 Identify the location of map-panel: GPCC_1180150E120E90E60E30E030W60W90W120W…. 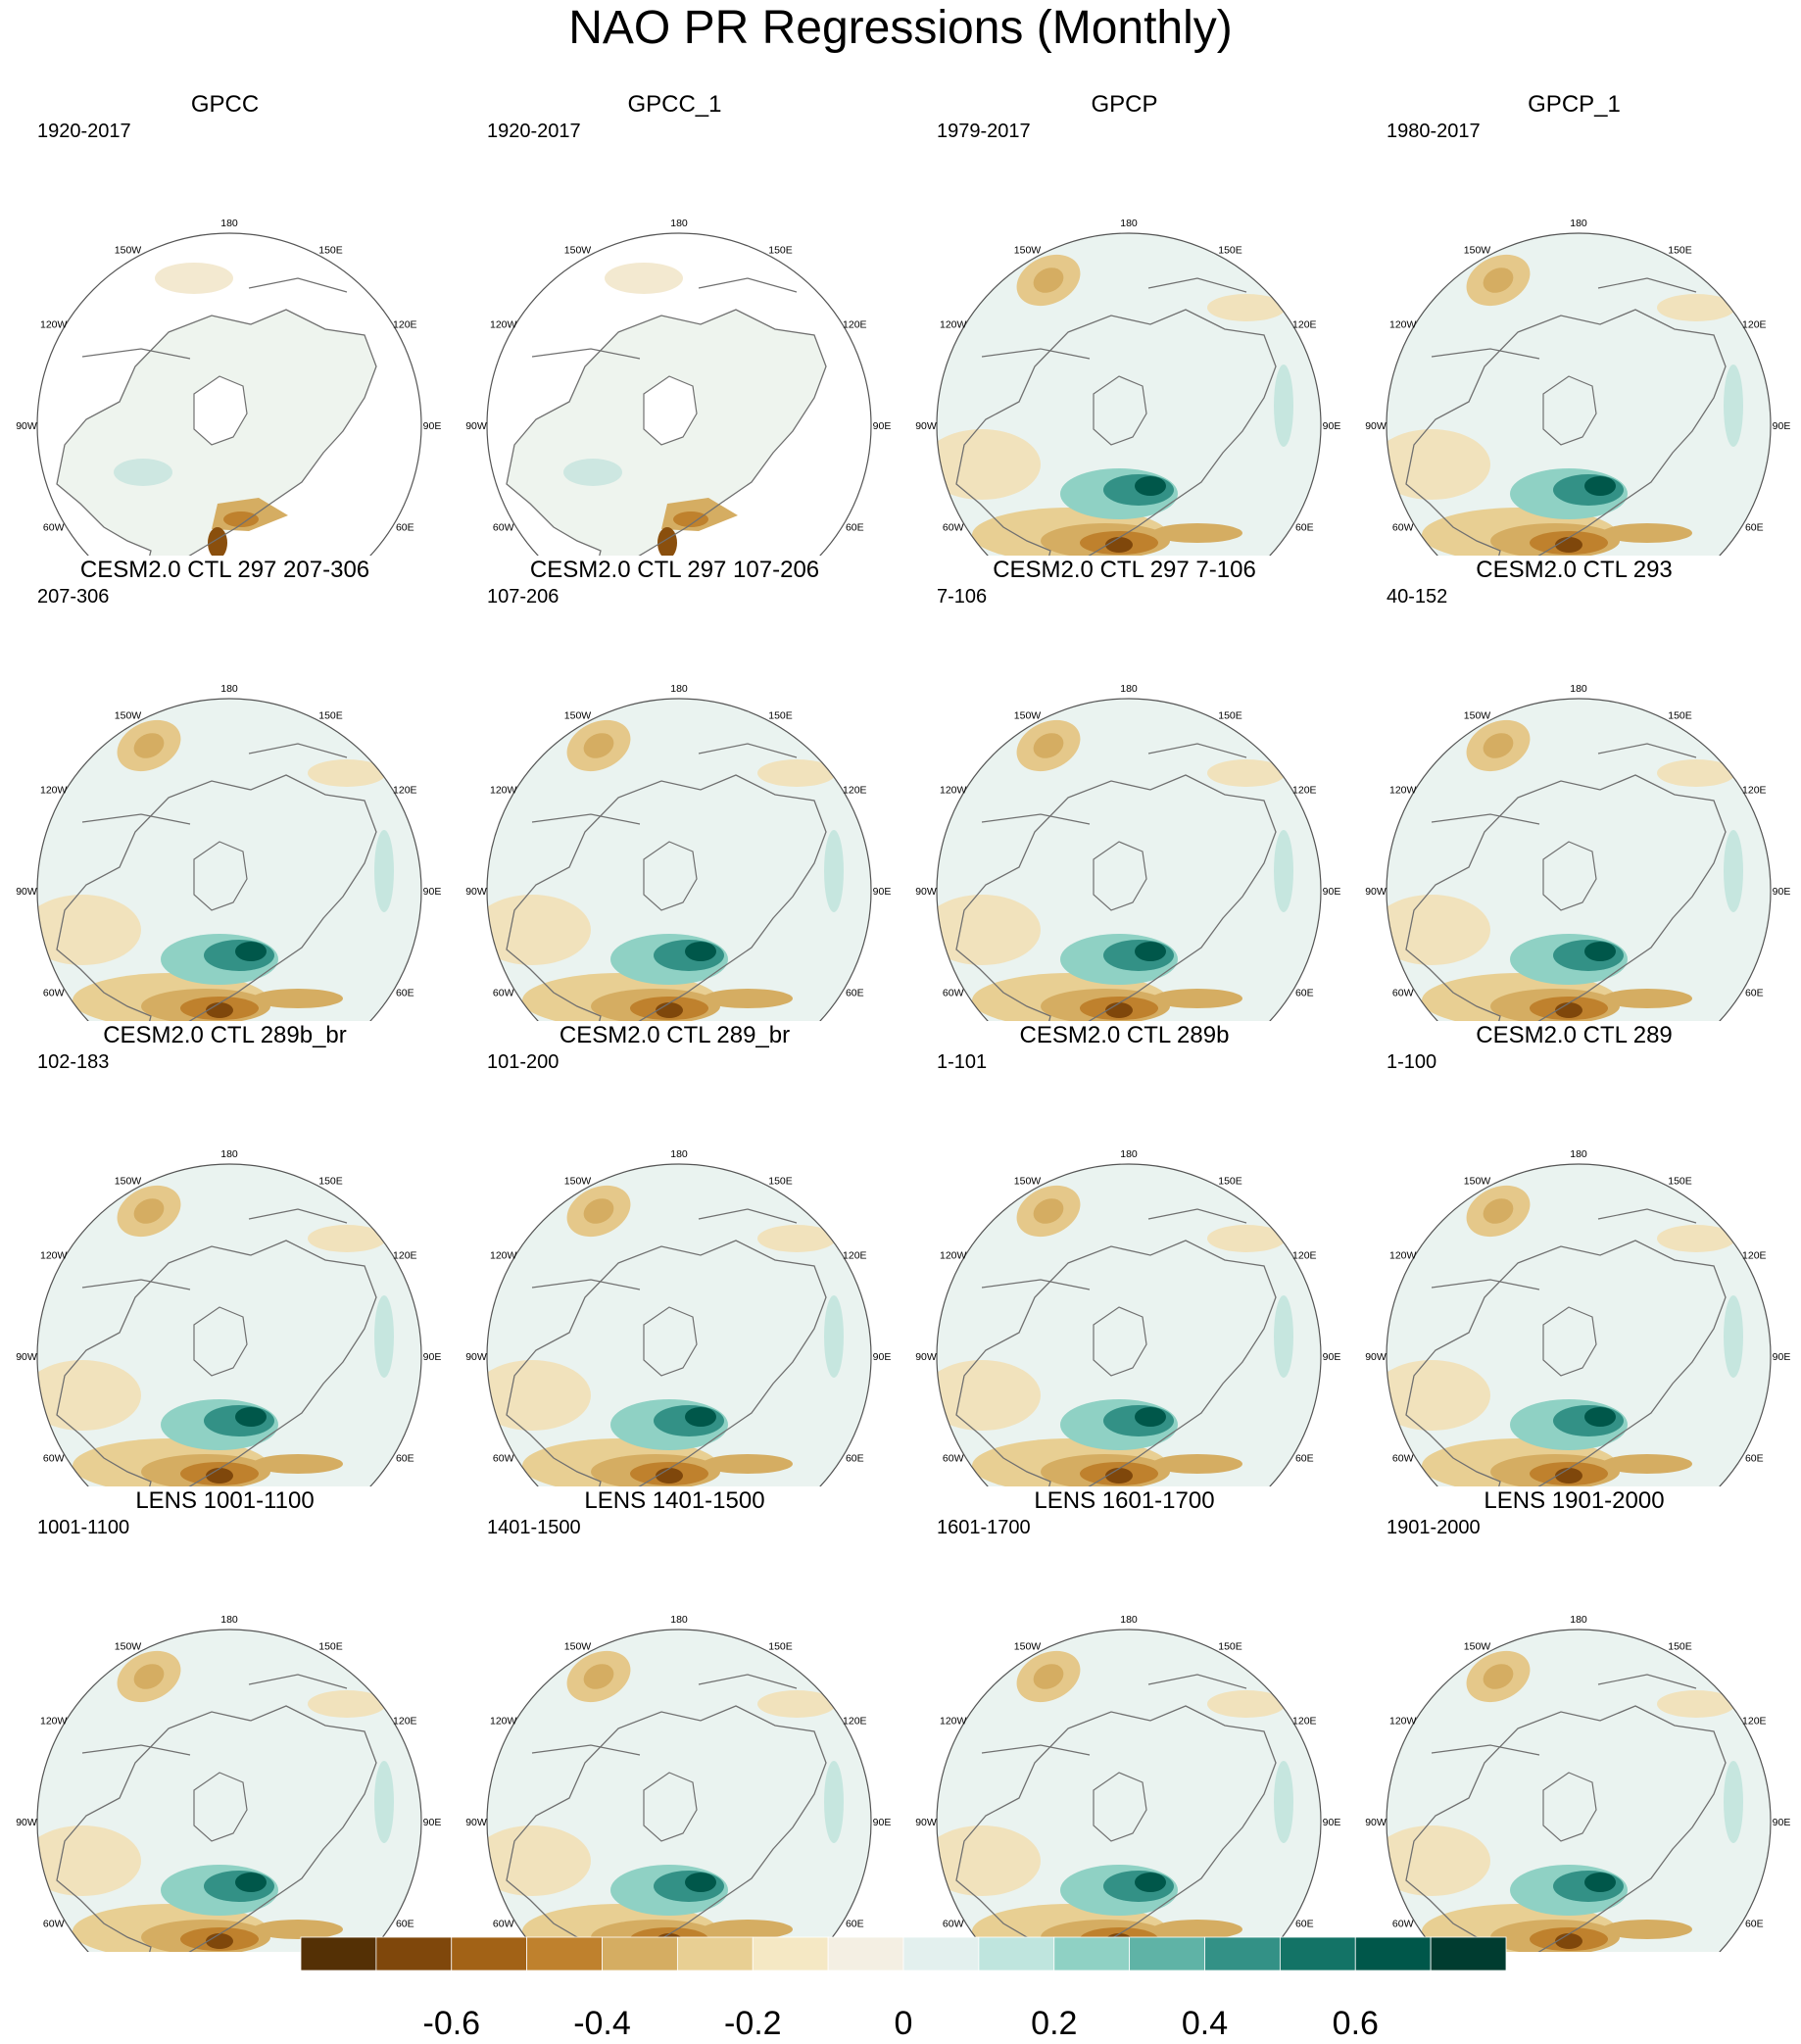
(675, 323).